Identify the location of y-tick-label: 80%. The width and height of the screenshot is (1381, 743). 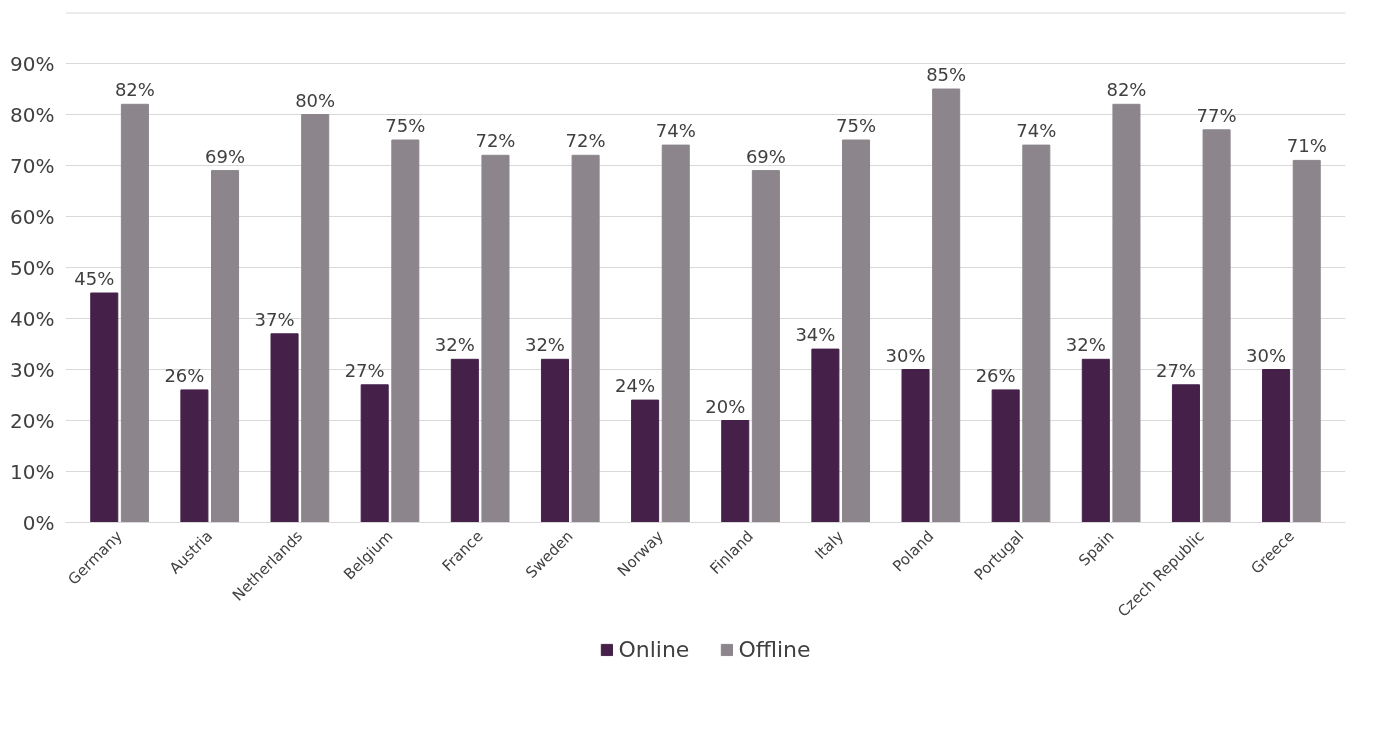
(32, 114).